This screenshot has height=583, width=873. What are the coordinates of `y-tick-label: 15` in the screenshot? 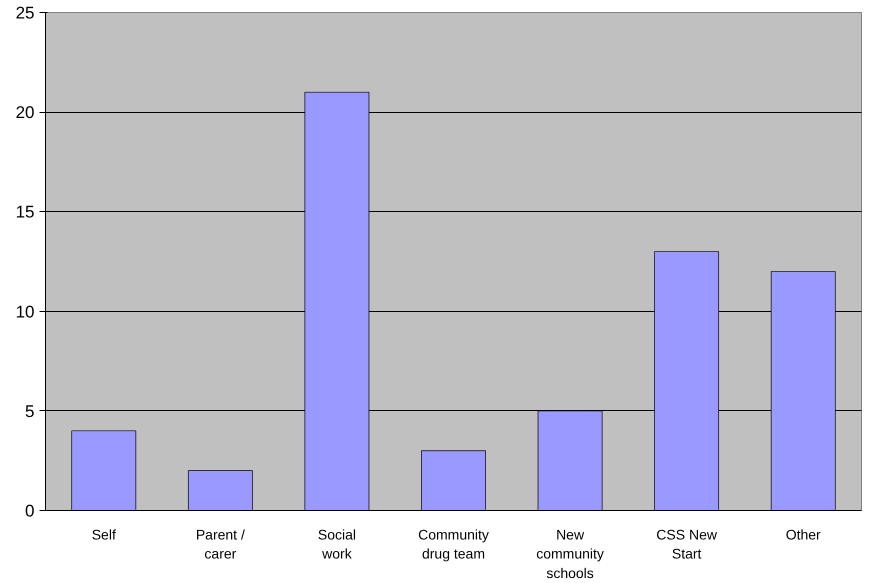 It's located at (25, 212).